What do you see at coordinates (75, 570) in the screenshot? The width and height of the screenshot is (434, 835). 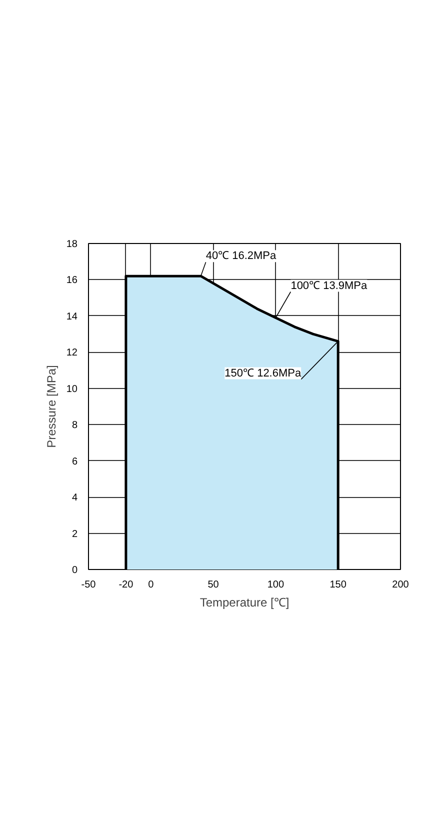 I see `y-tick-label: 0` at bounding box center [75, 570].